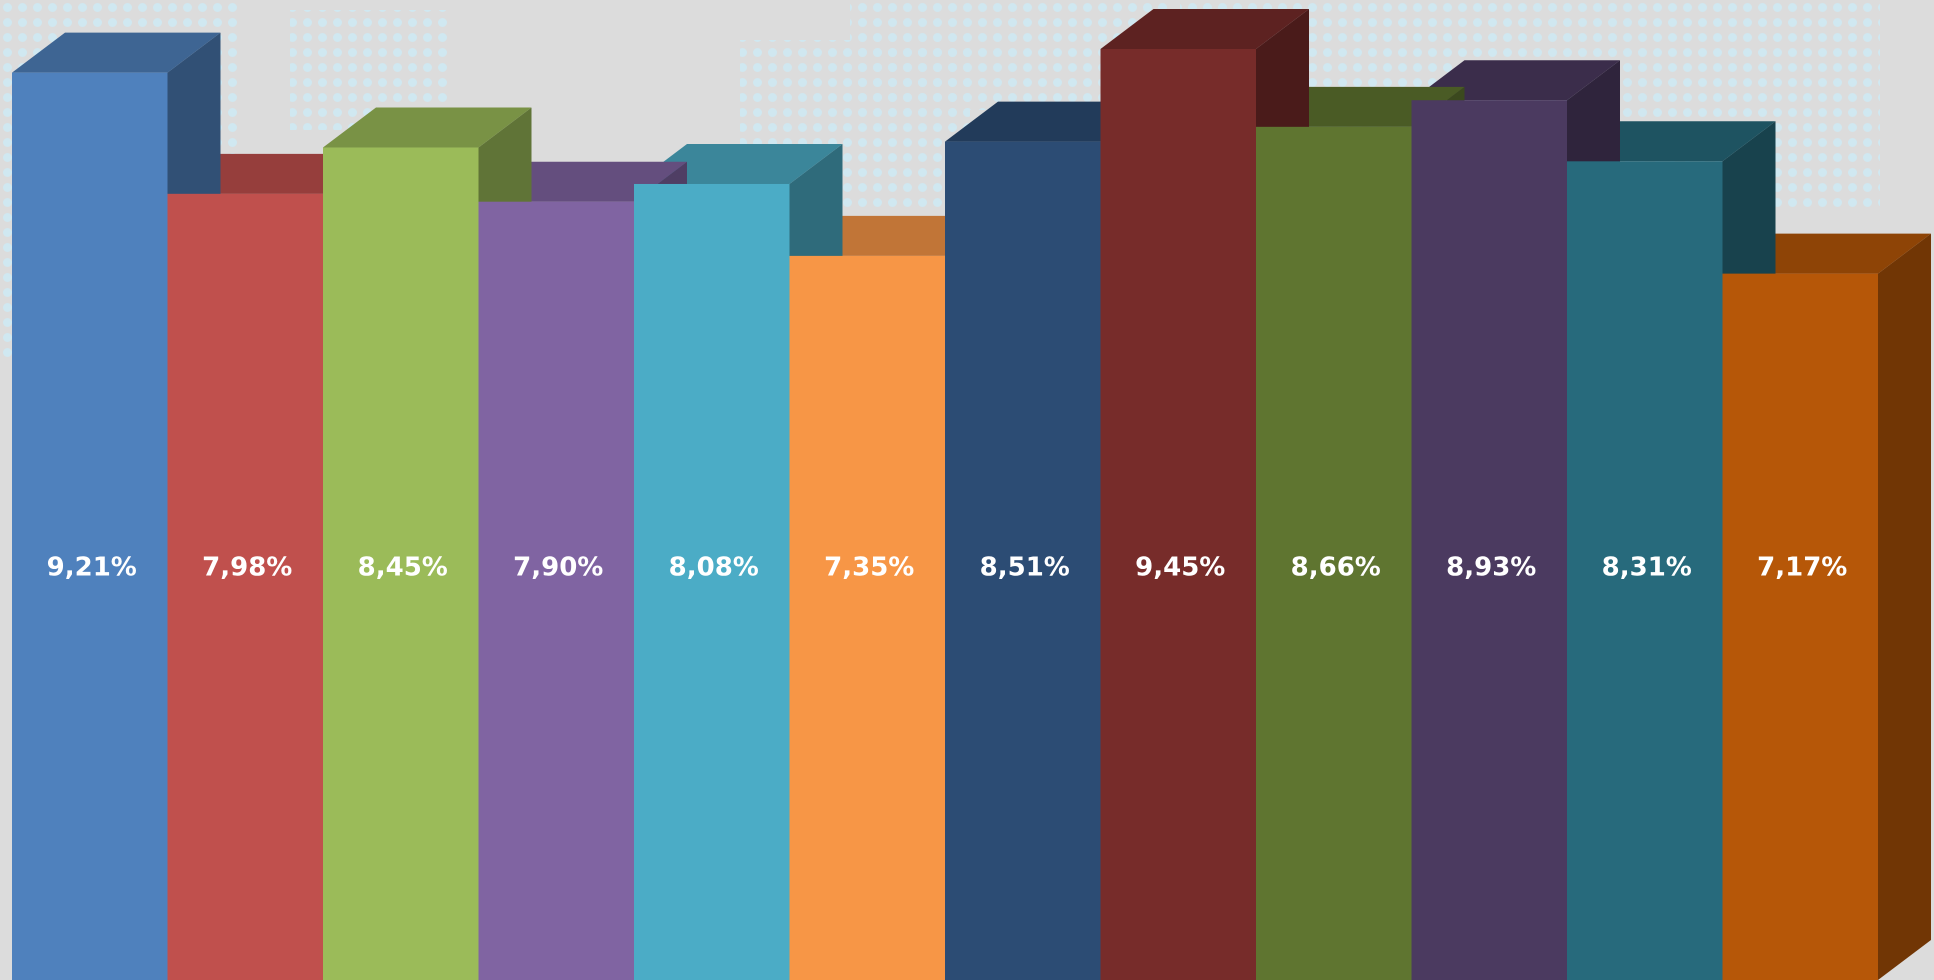 The image size is (1934, 980). Describe the element at coordinates (558, 568) in the screenshot. I see `value-label: 7,90%` at that location.